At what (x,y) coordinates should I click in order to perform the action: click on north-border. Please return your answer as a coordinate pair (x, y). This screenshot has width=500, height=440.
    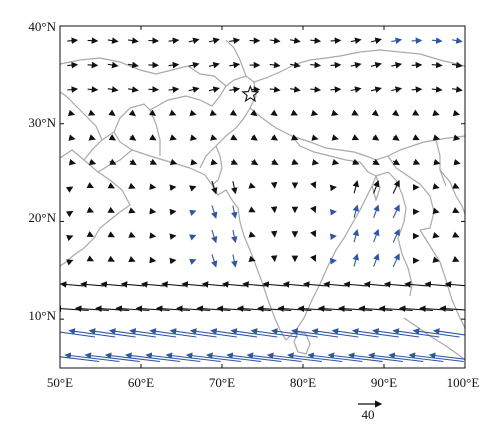
    Looking at the image, I should click on (236, 58).